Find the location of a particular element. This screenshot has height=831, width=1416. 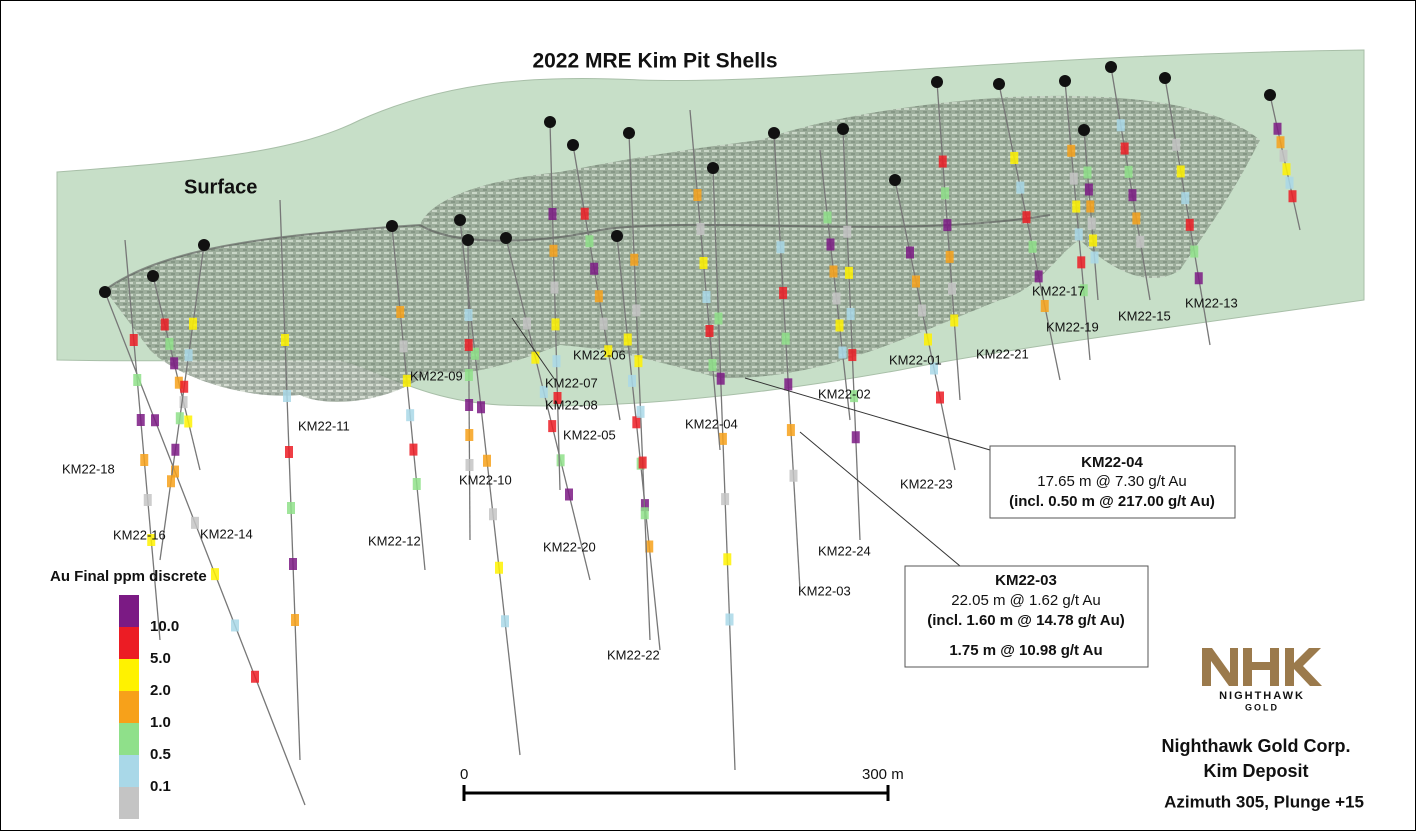

hole-label: KM22-13 is located at coordinates (1211, 302).